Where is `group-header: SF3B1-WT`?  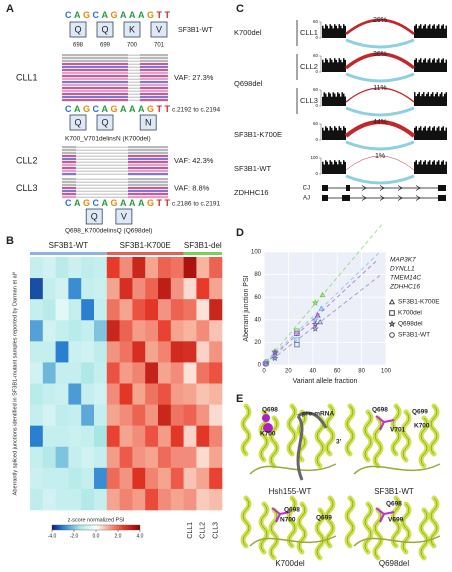 group-header: SF3B1-WT is located at coordinates (69, 245).